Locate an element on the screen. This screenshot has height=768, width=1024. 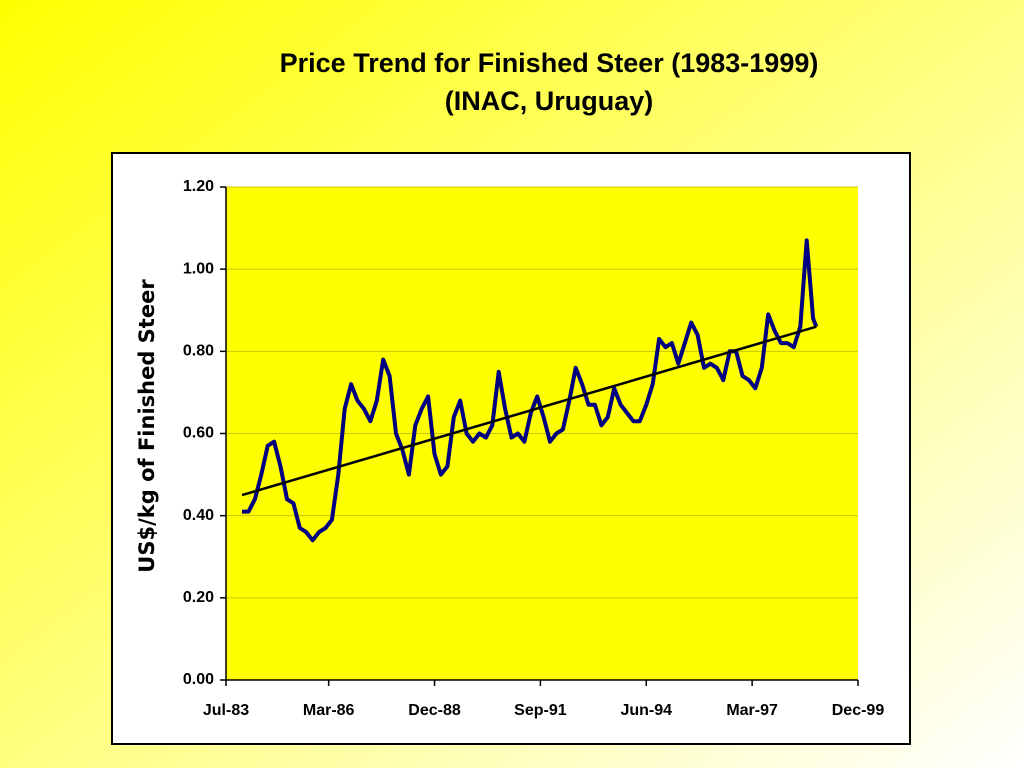
x-tick-label: Dec-99 is located at coordinates (858, 710).